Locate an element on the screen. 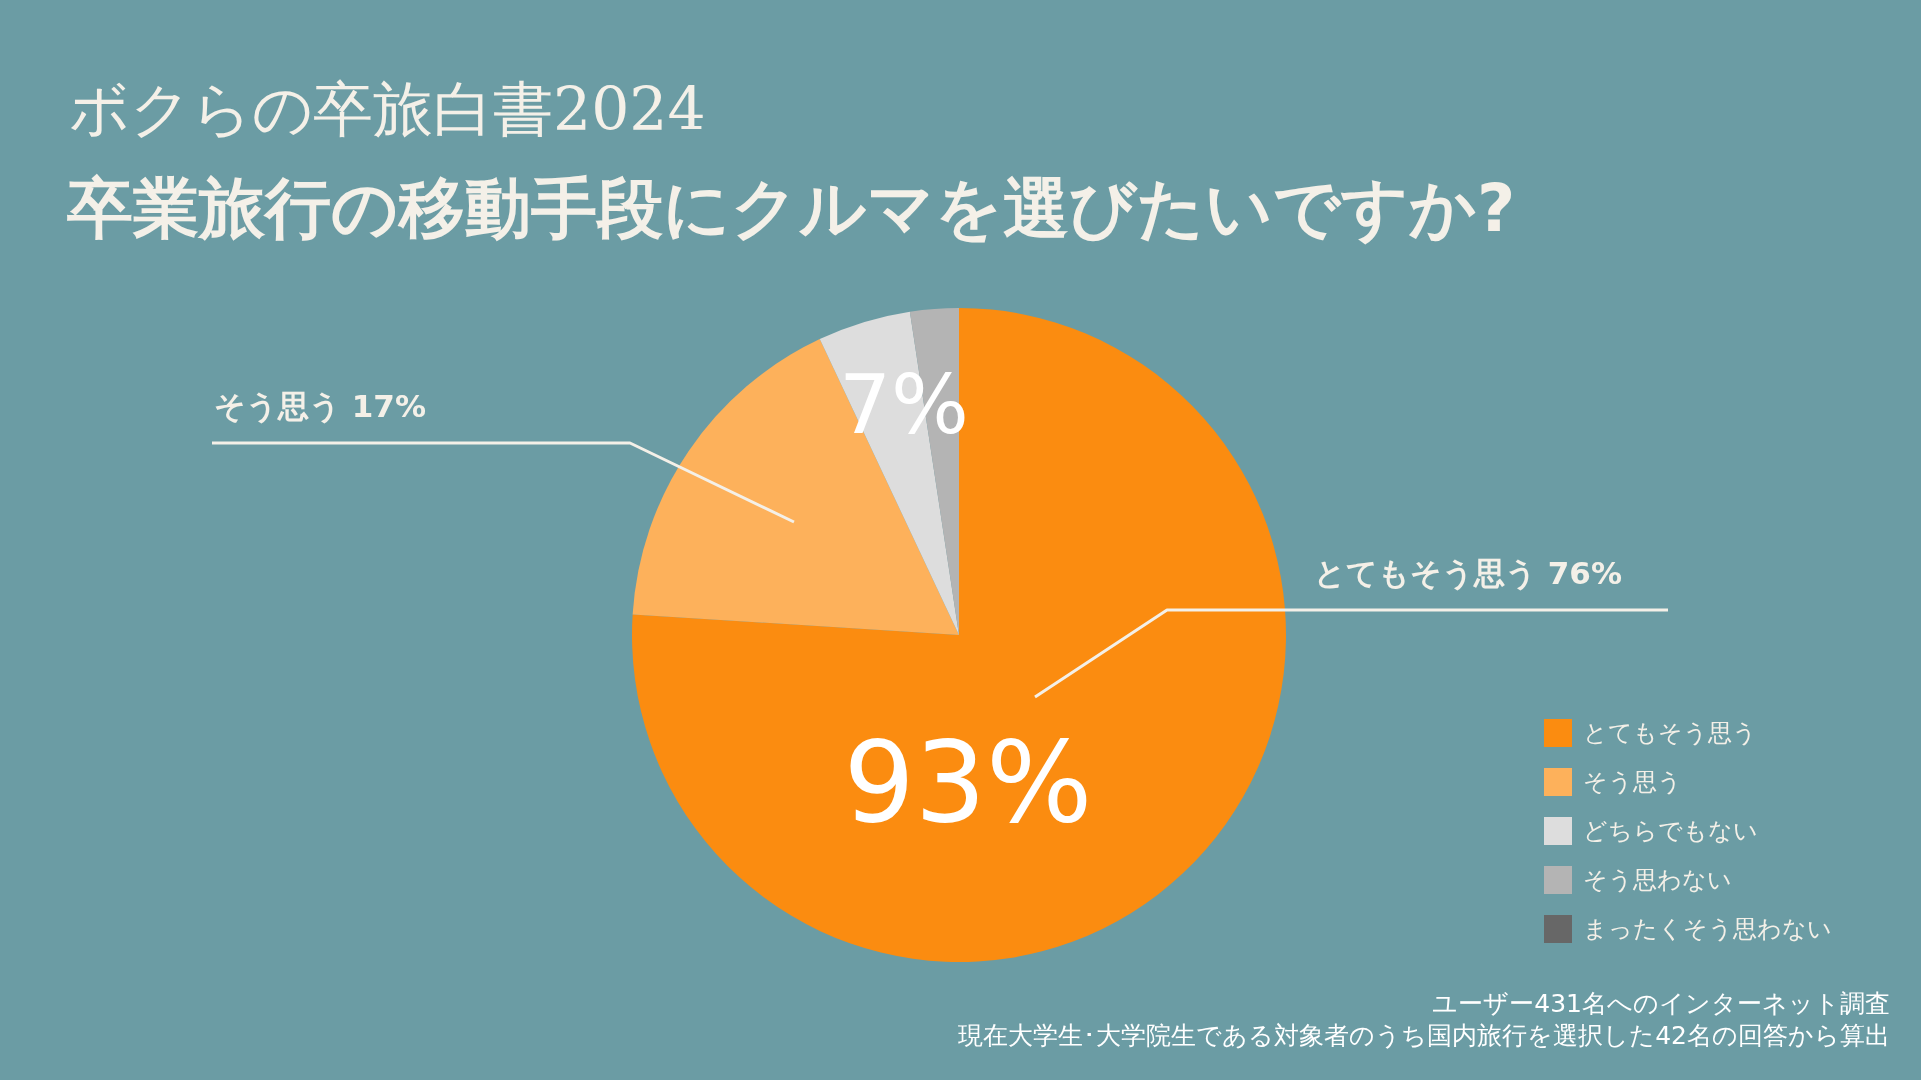 The width and height of the screenshot is (1921, 1080). legend-label: まったくそう思わない is located at coordinates (1707, 929).